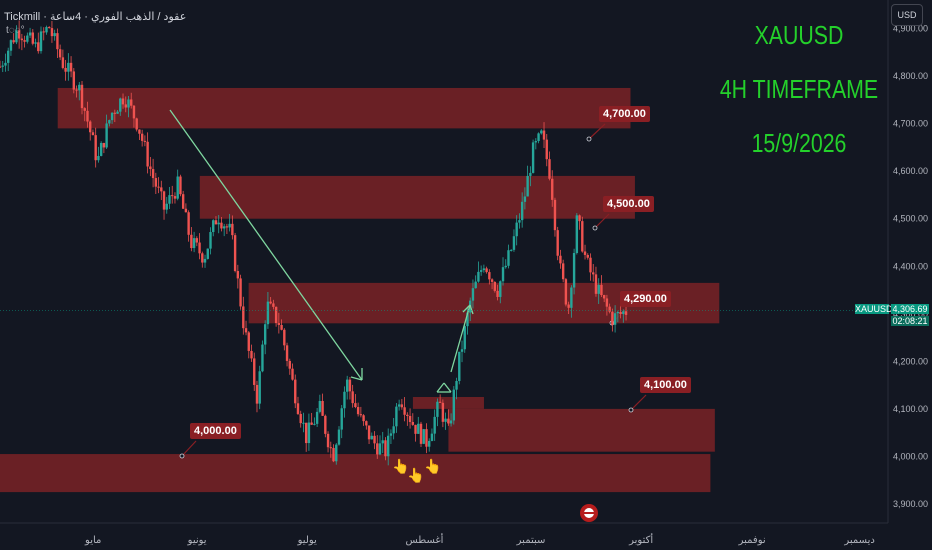 This screenshot has width=932, height=550. Describe the element at coordinates (910, 266) in the screenshot. I see `y-tick-label: 4,400.00` at that location.